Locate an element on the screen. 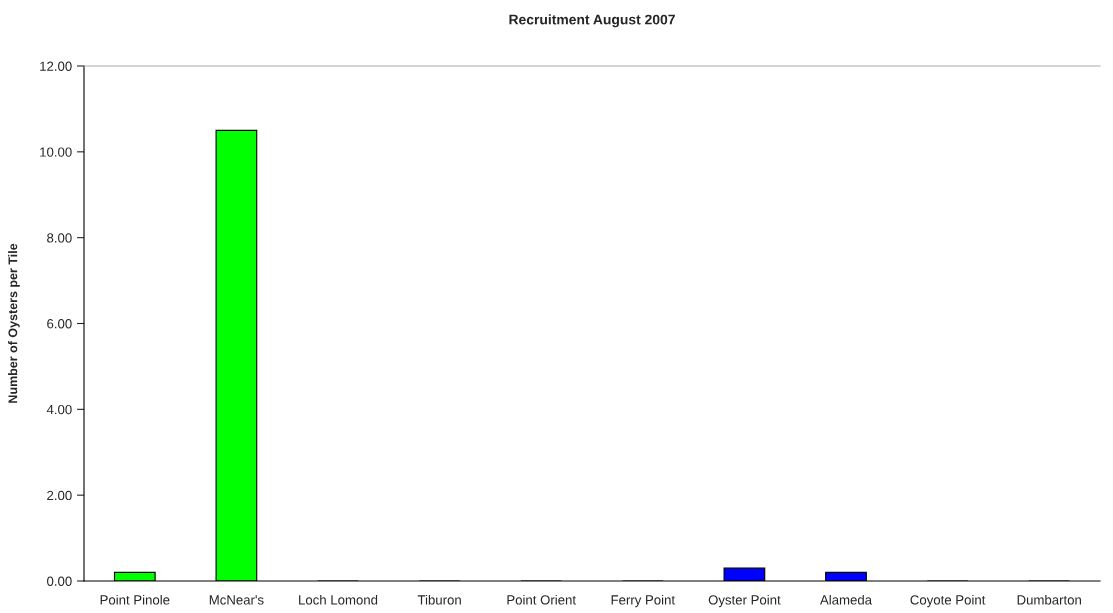  y-tick-label: 10.00 is located at coordinates (56, 152).